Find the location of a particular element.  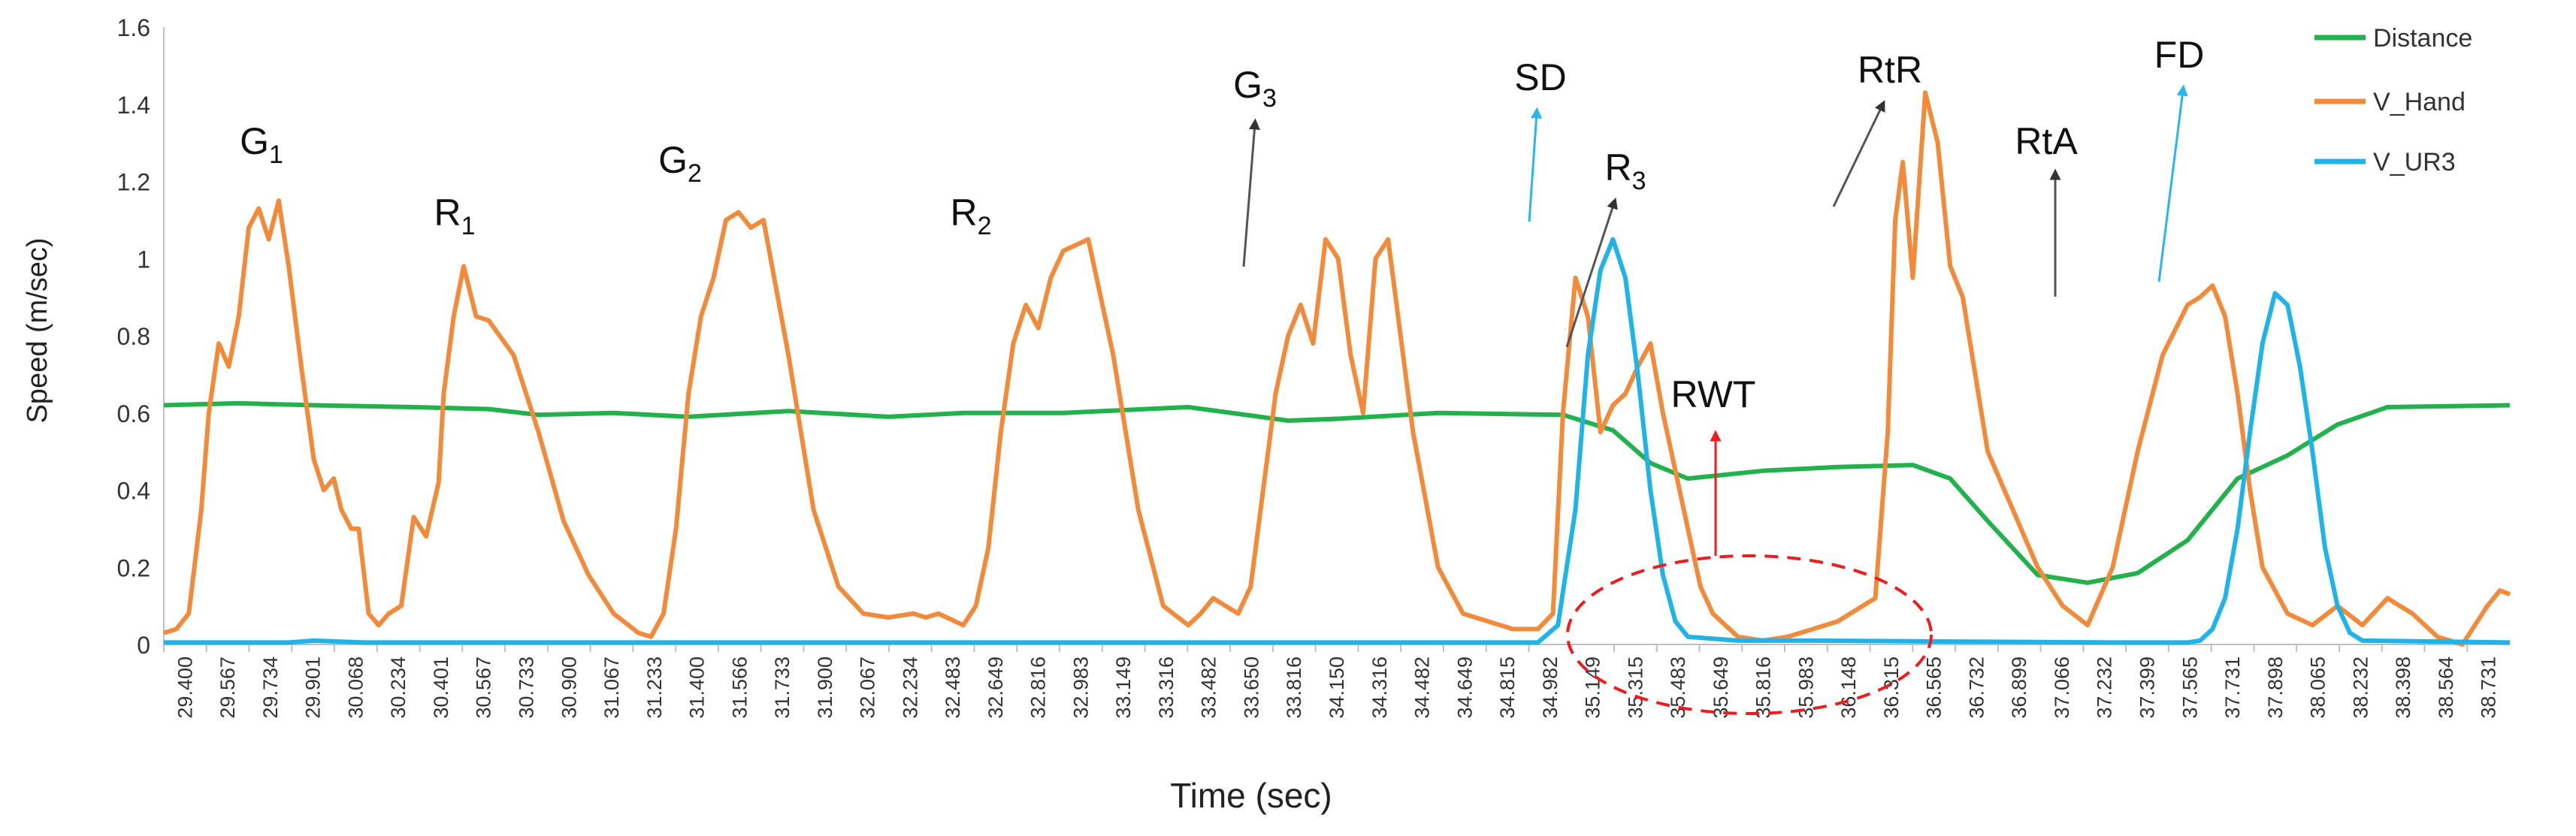

y-tick-label: 1.2 is located at coordinates (133, 182).